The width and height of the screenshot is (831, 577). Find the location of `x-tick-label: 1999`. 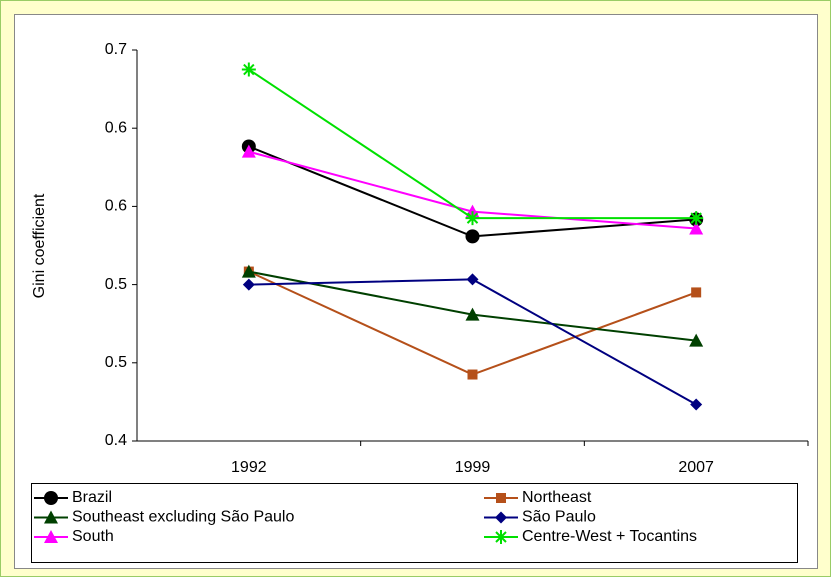

x-tick-label: 1999 is located at coordinates (473, 467).